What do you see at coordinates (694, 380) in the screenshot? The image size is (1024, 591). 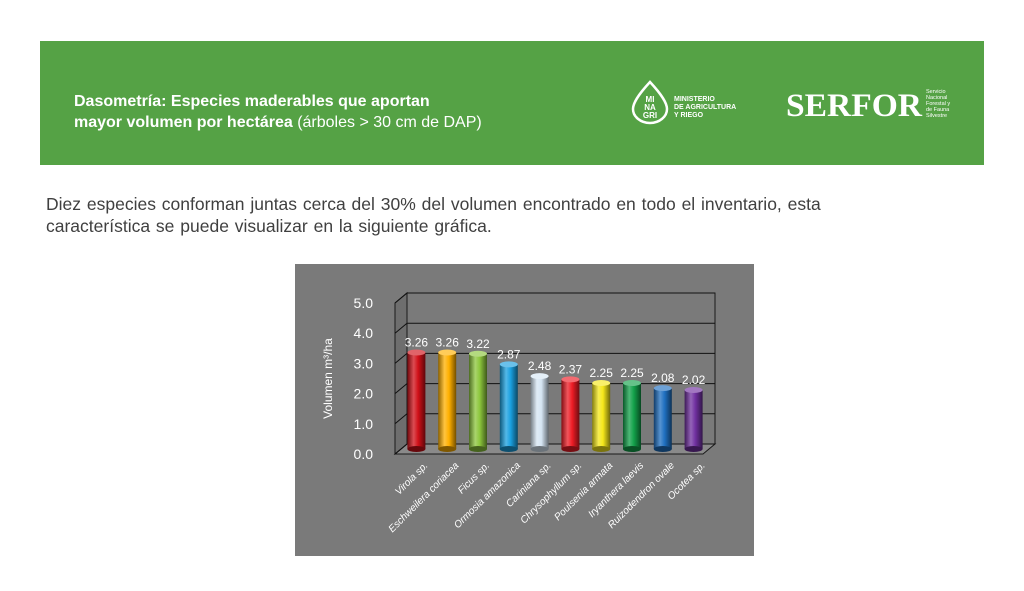 I see `data-label: 2.02` at bounding box center [694, 380].